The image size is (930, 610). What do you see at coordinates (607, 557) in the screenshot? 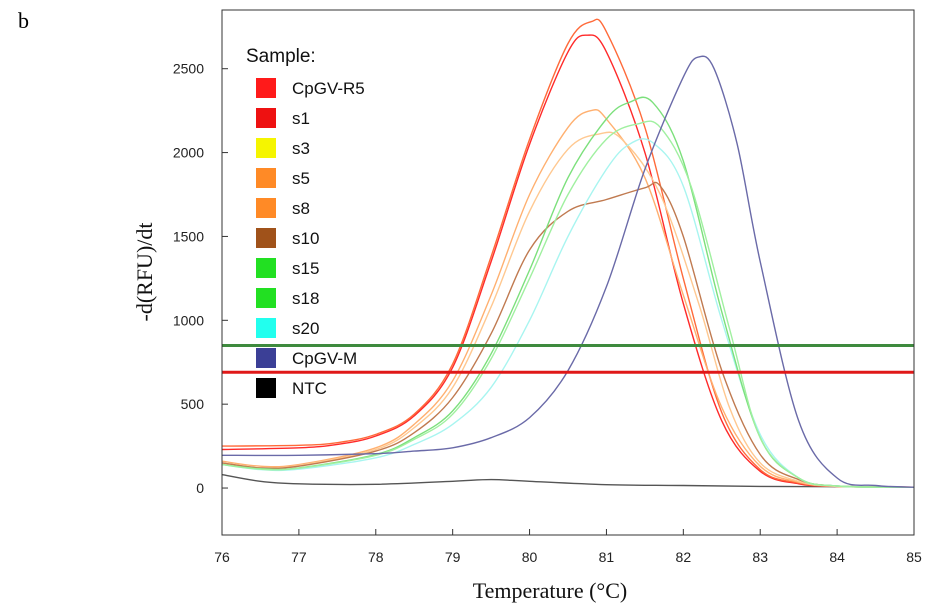
I see `x-tick-label: 81` at bounding box center [607, 557].